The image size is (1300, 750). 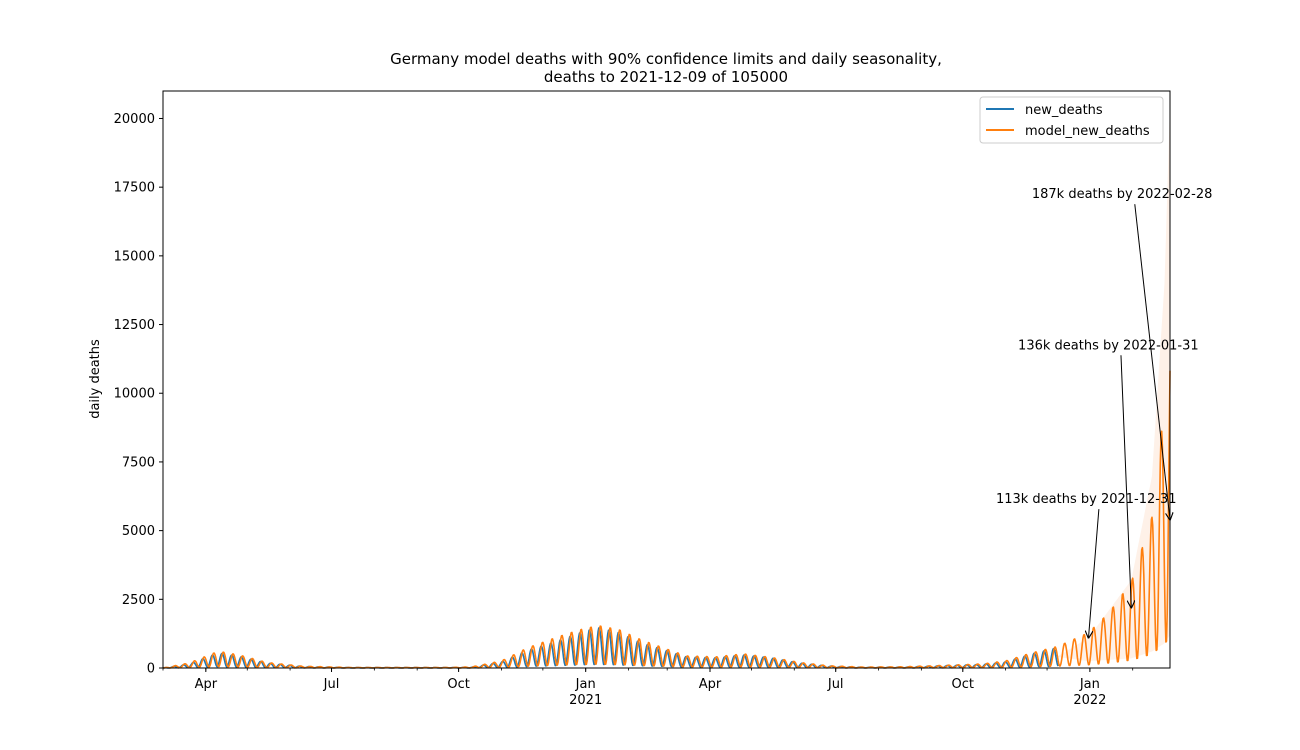 I want to click on y-tick-label: 15000, so click(x=134, y=256).